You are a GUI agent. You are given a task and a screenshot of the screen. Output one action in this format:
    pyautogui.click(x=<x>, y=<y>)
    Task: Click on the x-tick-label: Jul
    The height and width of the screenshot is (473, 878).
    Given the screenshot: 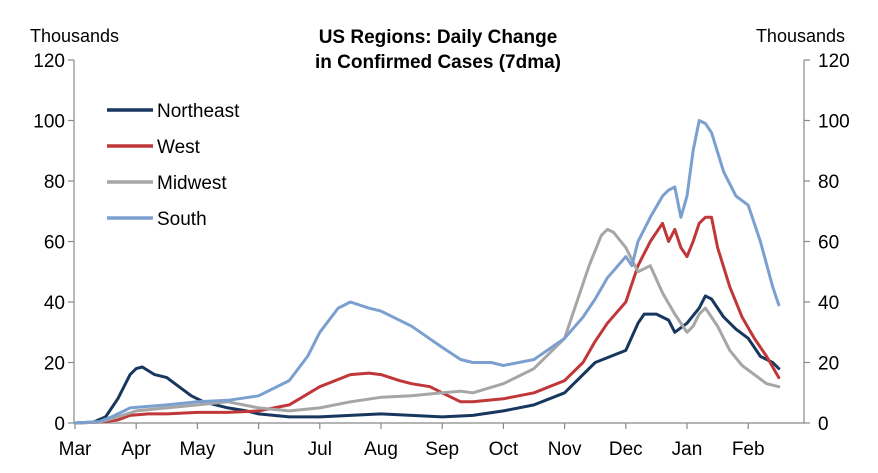 What is the action you would take?
    pyautogui.click(x=320, y=449)
    